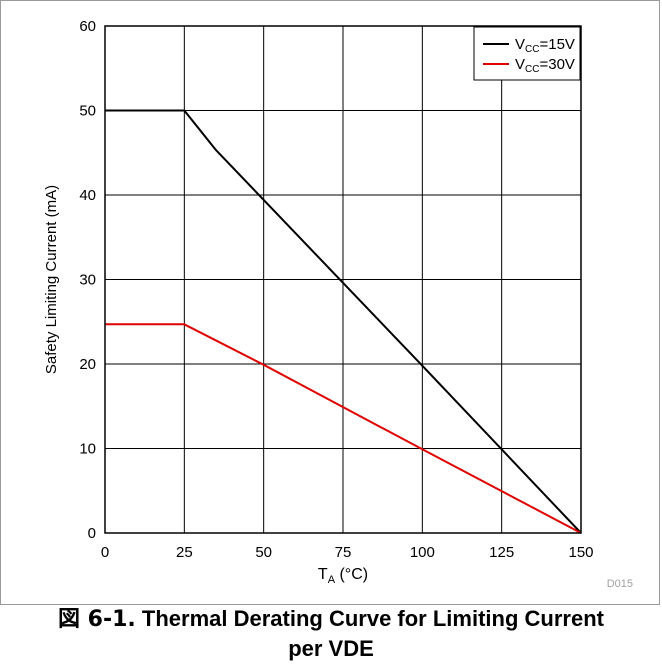 The width and height of the screenshot is (662, 671). Describe the element at coordinates (263, 552) in the screenshot. I see `x-tick-label: 50` at that location.